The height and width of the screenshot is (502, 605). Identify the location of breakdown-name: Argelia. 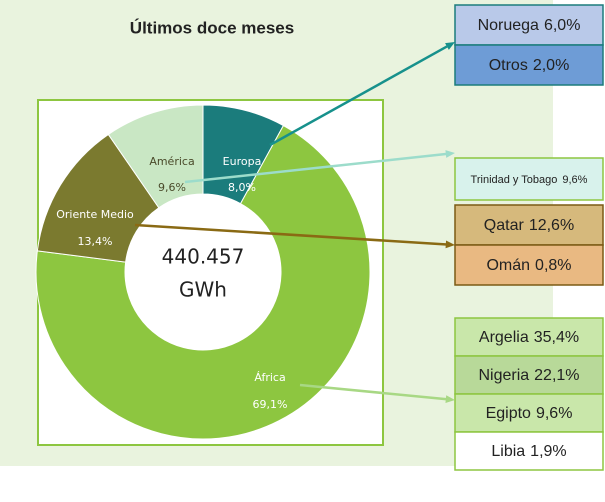
(504, 337).